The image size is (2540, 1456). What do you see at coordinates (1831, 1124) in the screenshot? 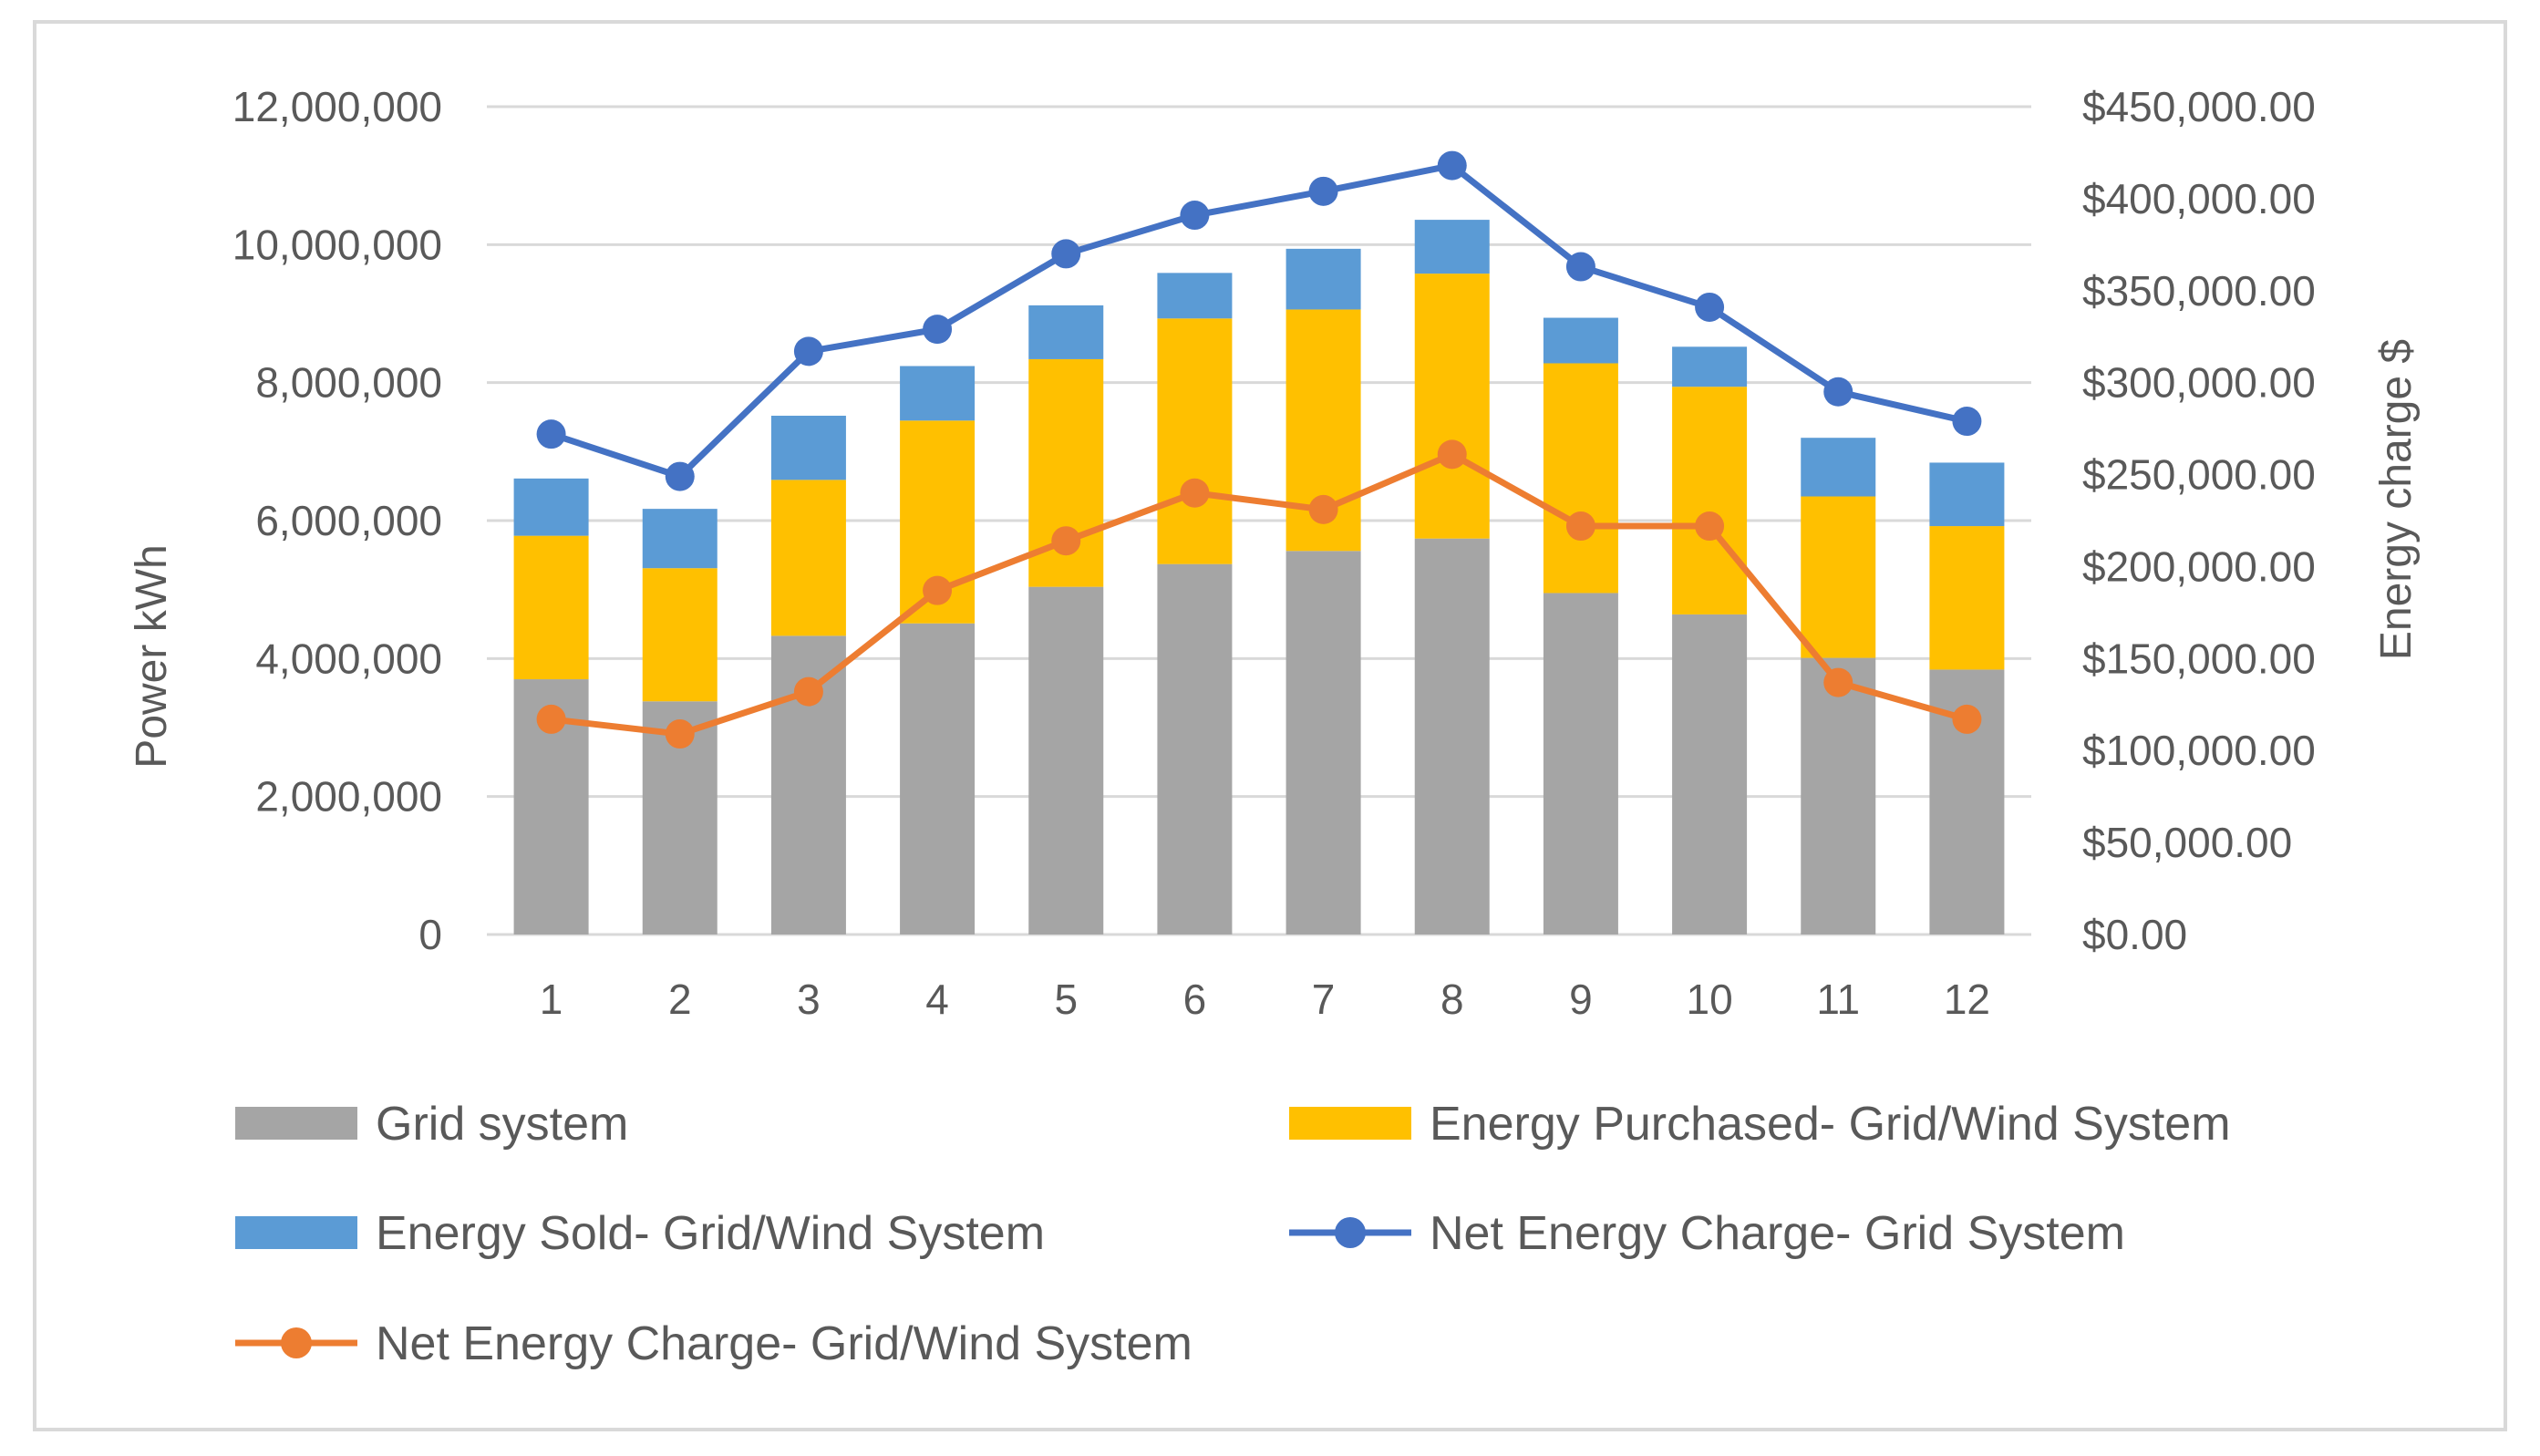
I see `legend-label: Energy Purchased- Grid/Wind System` at bounding box center [1831, 1124].